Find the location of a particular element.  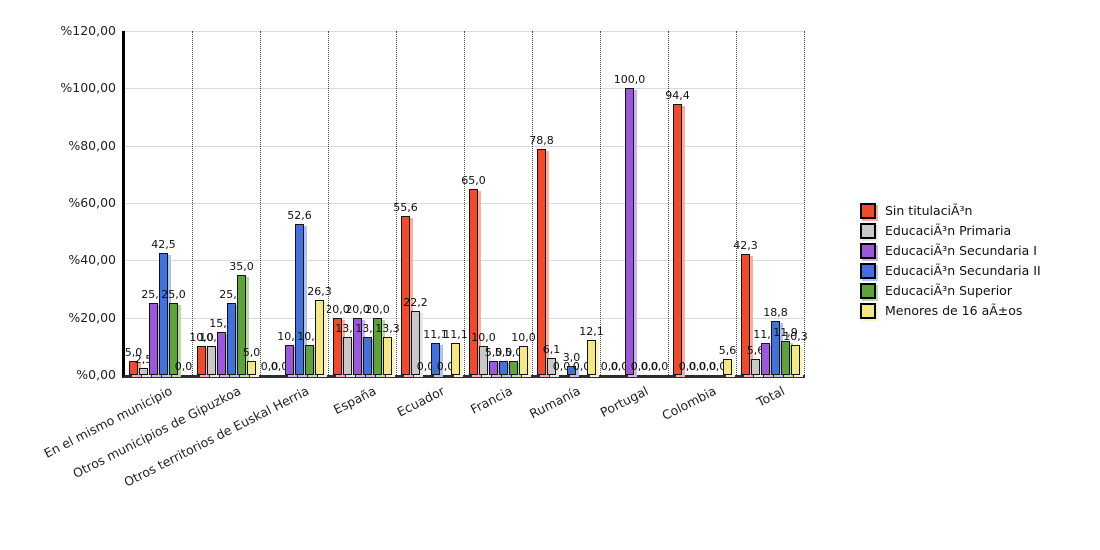

legend-item: EducaciÃ³n Secundaria II is located at coordinates (950, 270).